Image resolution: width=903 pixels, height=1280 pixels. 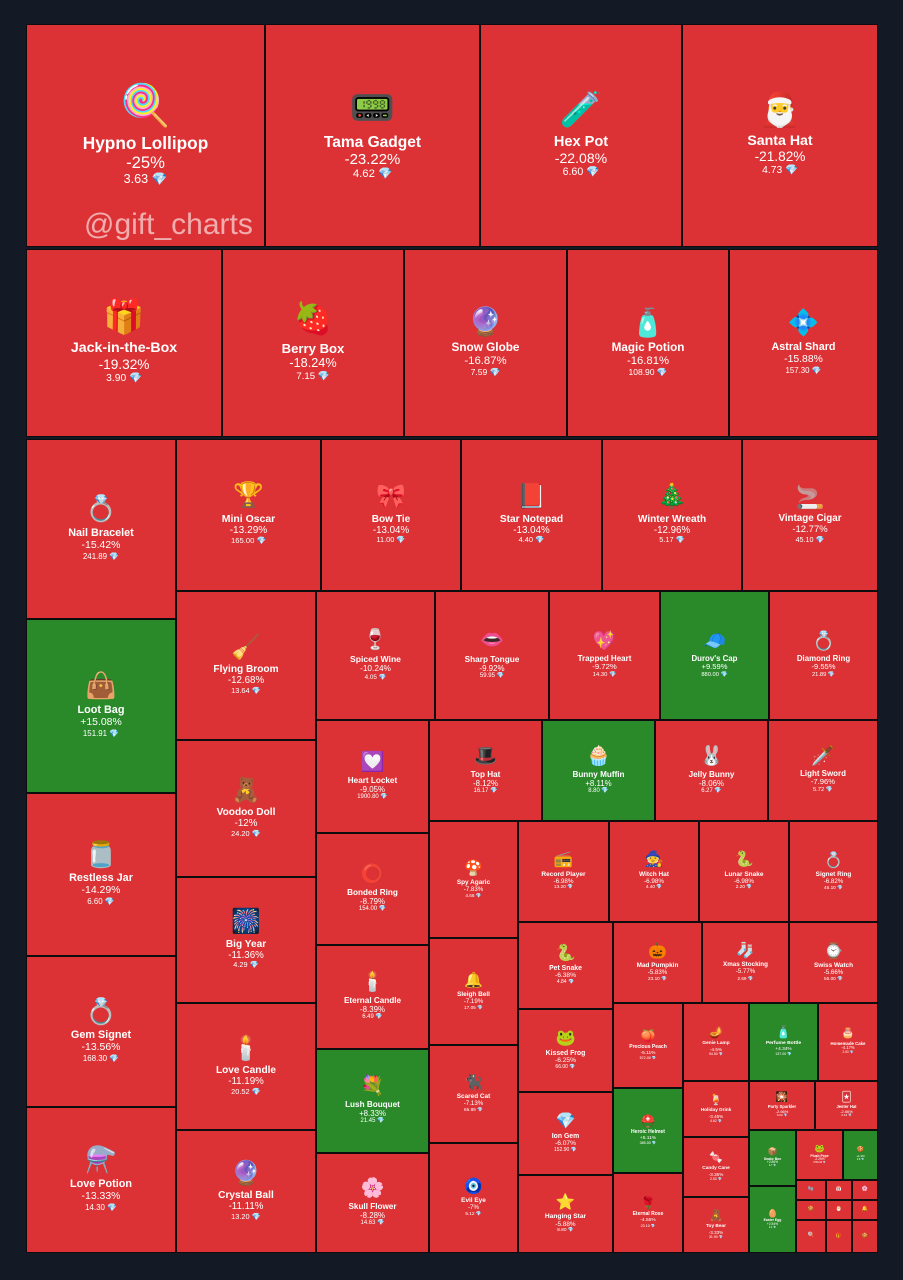 I want to click on star-notepad-icon: 📕, so click(x=531, y=497).